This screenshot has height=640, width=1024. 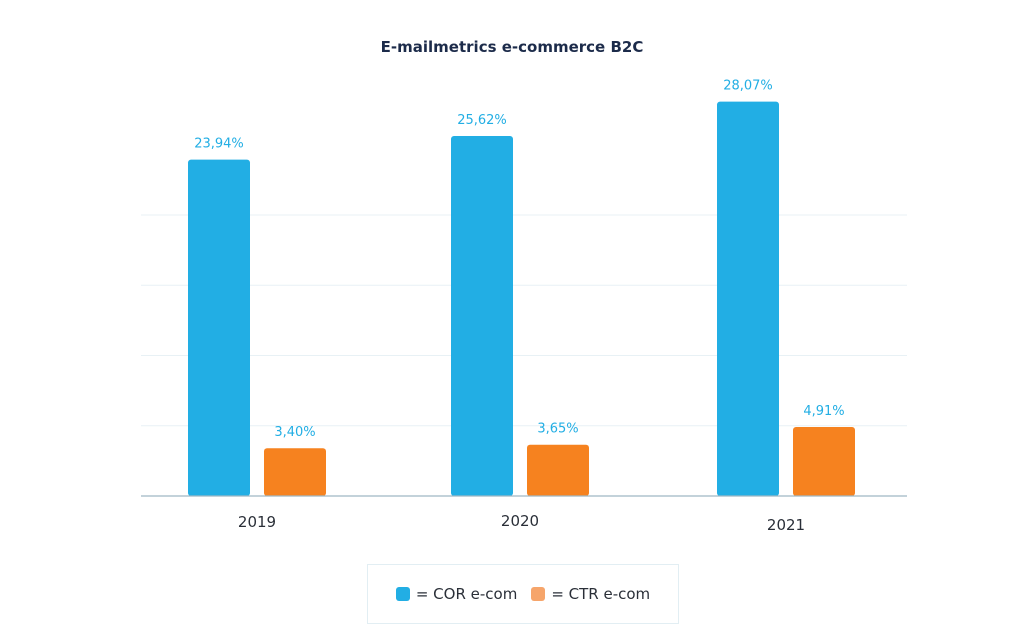 I want to click on bar-cor-2020, so click(x=482, y=316).